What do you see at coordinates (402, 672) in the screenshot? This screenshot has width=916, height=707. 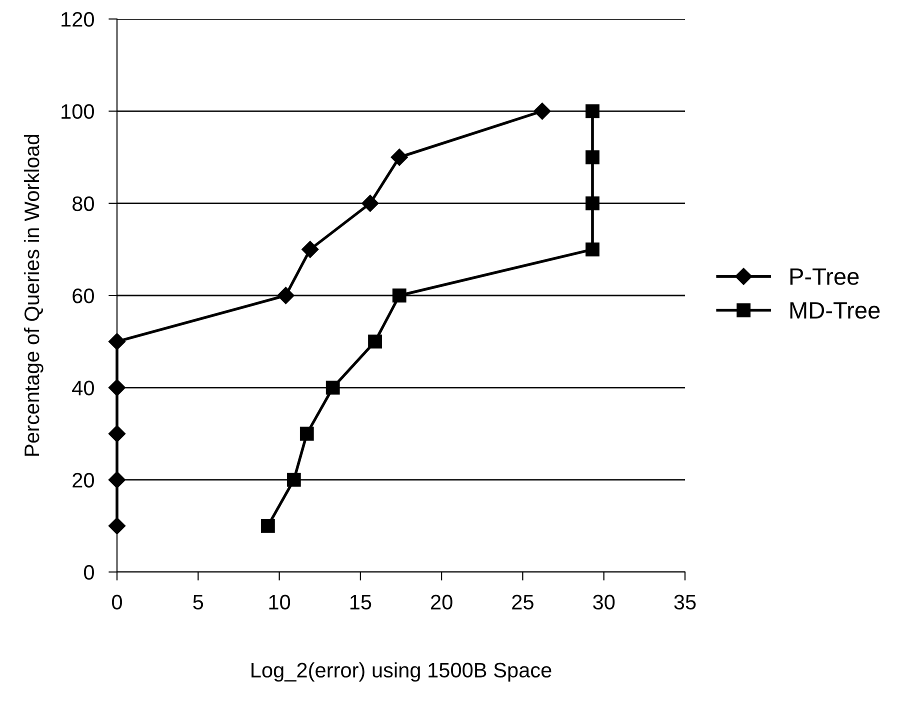 I see `x-axis-title: Log_2(error) using 1500B Space` at bounding box center [402, 672].